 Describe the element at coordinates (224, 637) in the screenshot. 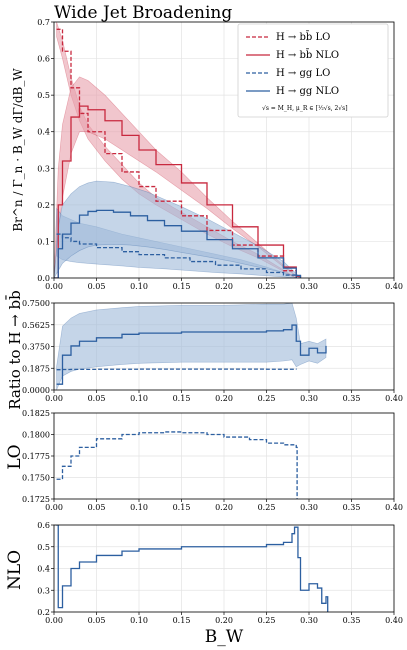

I see `x-axis-label: B_W` at that location.